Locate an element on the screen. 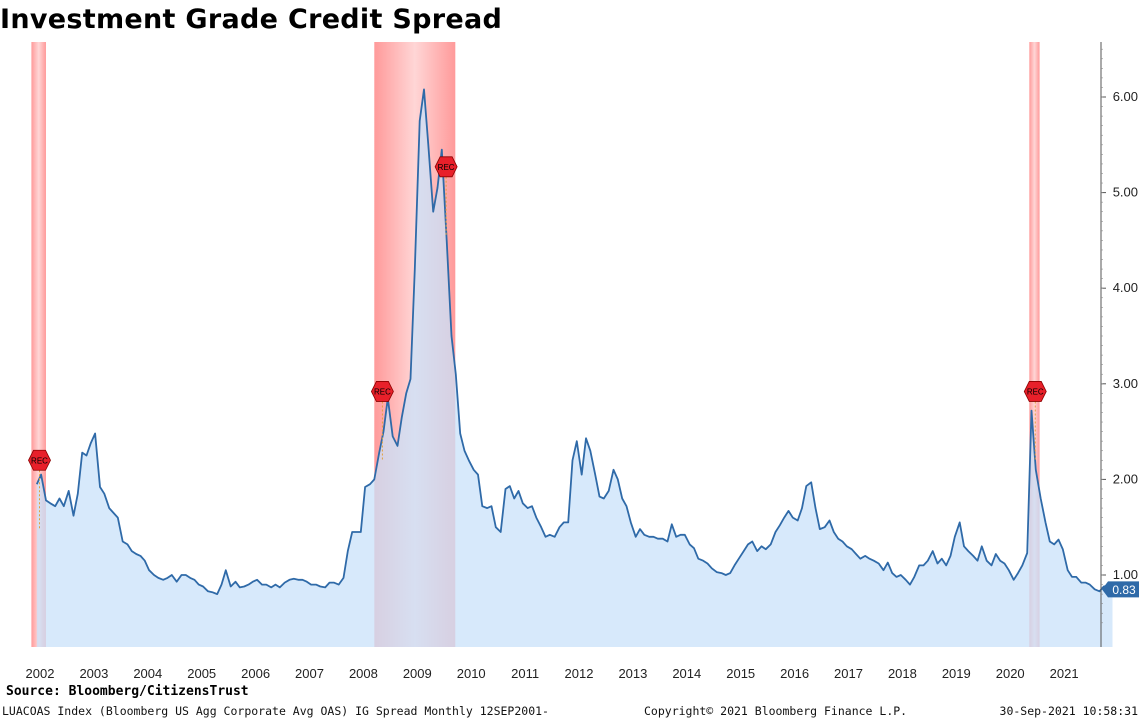 This screenshot has width=1140, height=719. x-tick-label-2021: 2021 is located at coordinates (1064, 673).